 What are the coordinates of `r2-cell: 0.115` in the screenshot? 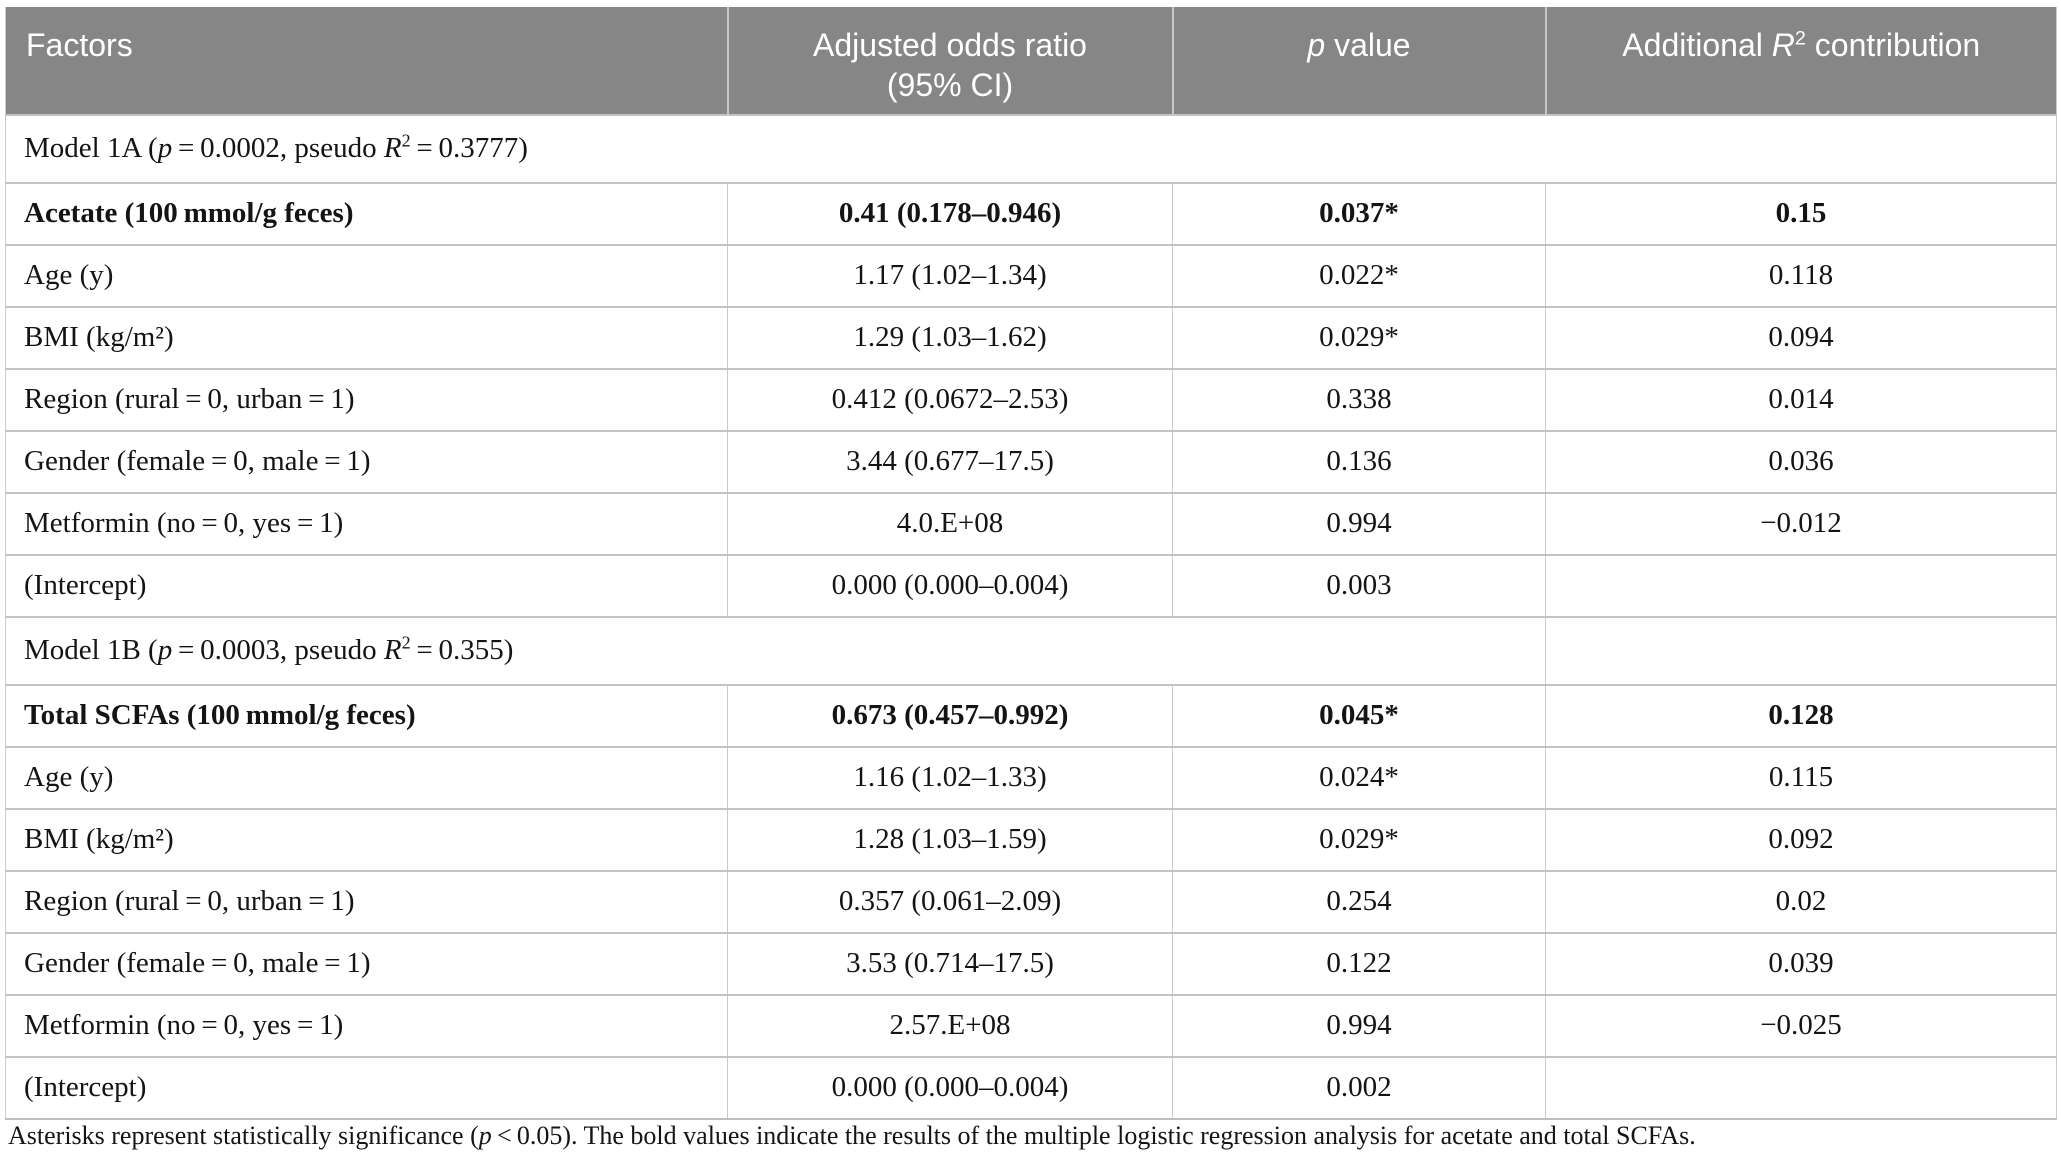 It's located at (1801, 778).